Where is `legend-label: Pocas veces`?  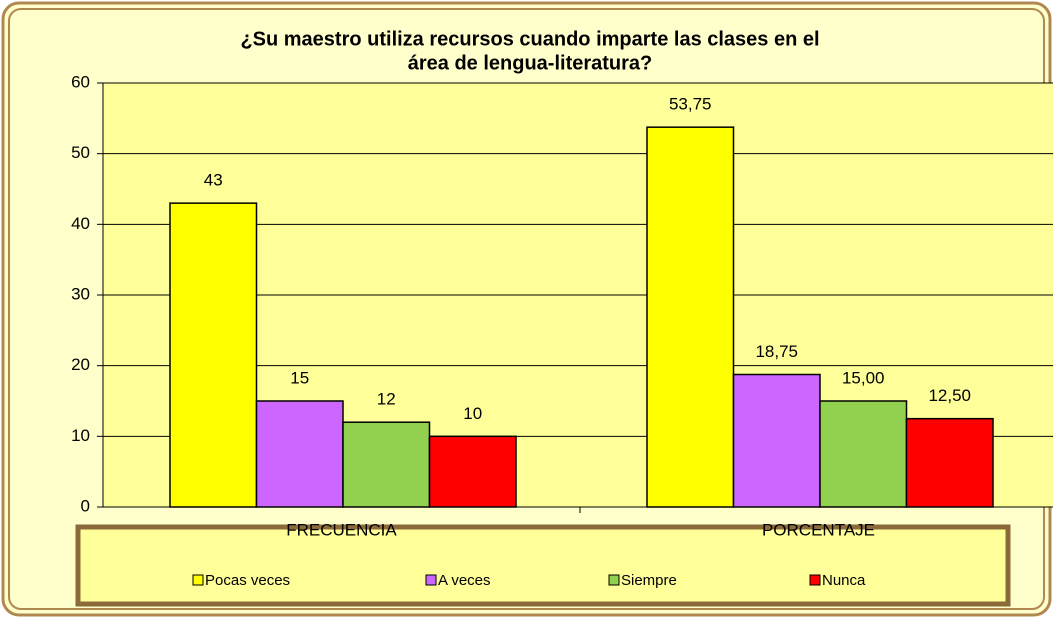 legend-label: Pocas veces is located at coordinates (247, 580).